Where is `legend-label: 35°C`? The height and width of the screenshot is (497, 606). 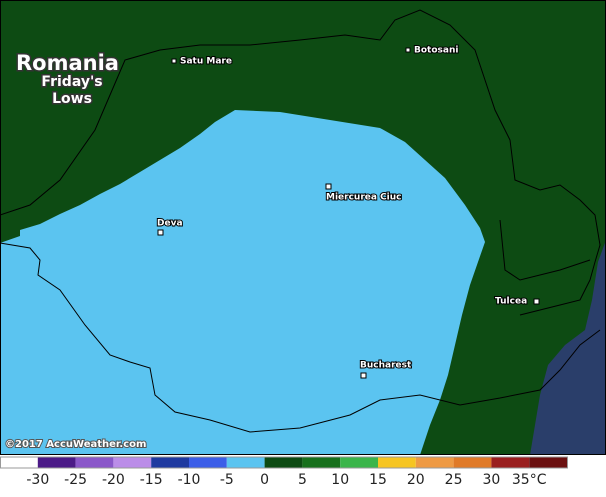
legend-label: 35°C is located at coordinates (529, 480).